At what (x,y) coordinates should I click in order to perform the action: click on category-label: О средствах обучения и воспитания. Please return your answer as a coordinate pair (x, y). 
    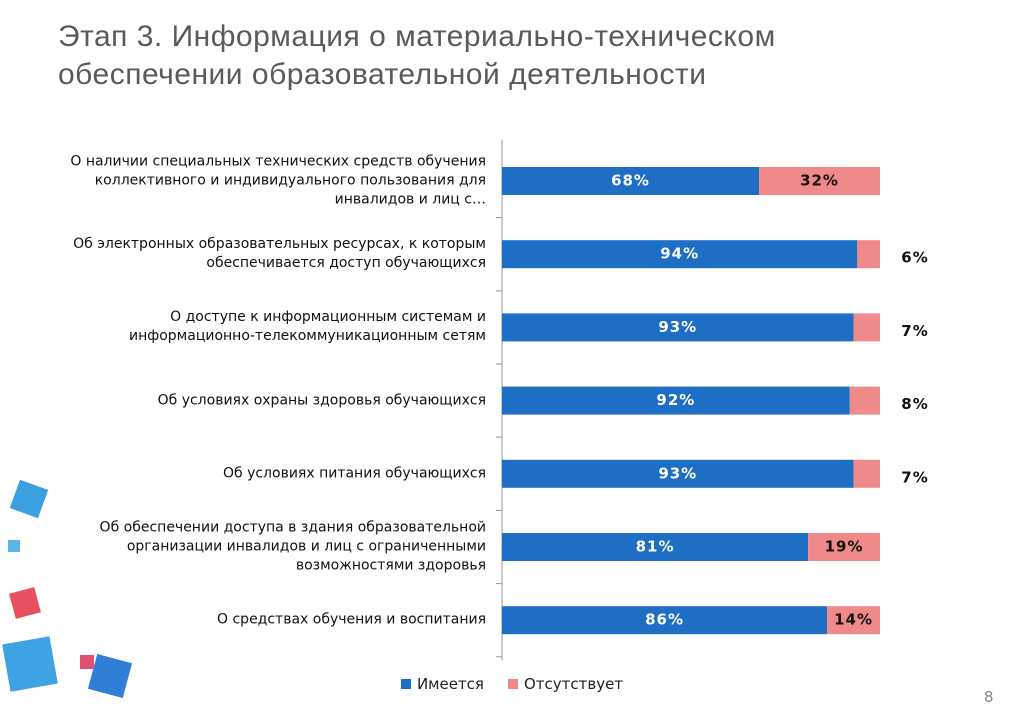
    Looking at the image, I should click on (351, 619).